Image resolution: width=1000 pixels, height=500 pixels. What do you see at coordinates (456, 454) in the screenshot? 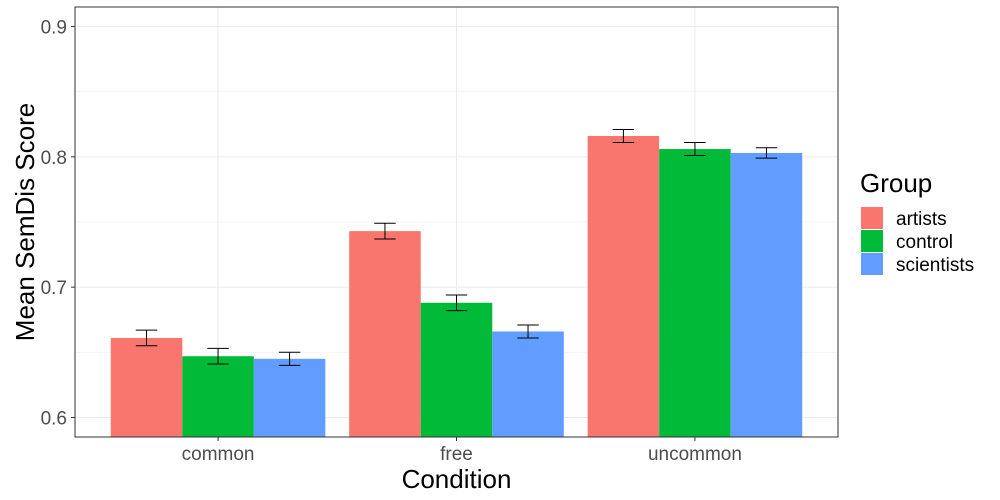
I see `x-tick-label: free` at bounding box center [456, 454].